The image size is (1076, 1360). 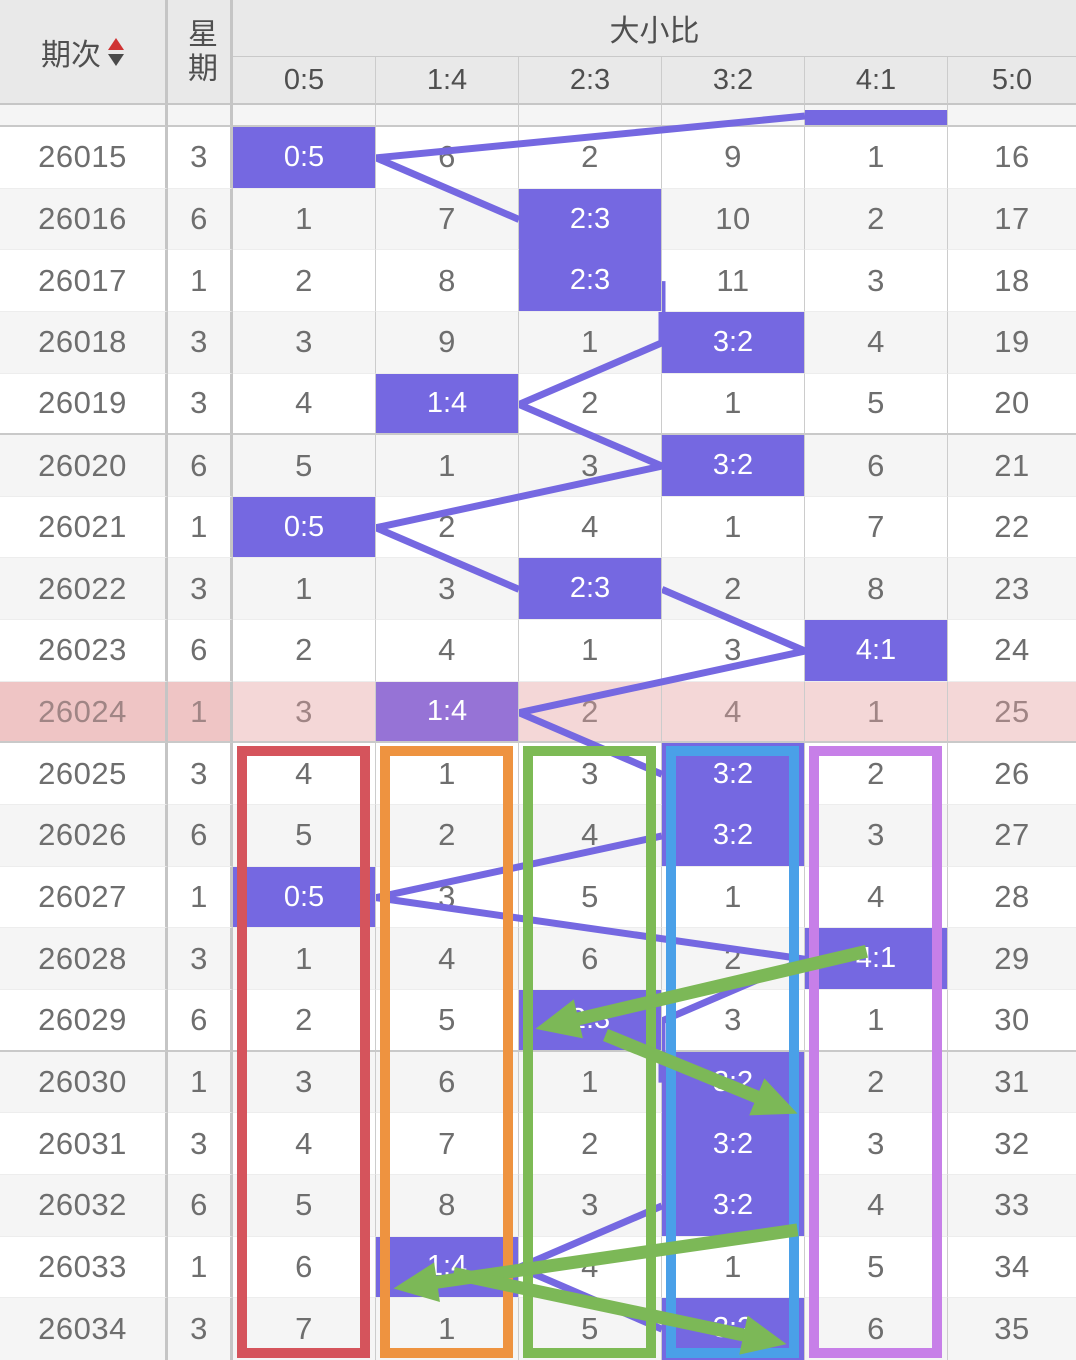 What do you see at coordinates (116, 51) in the screenshot?
I see `sort-arrows-icon` at bounding box center [116, 51].